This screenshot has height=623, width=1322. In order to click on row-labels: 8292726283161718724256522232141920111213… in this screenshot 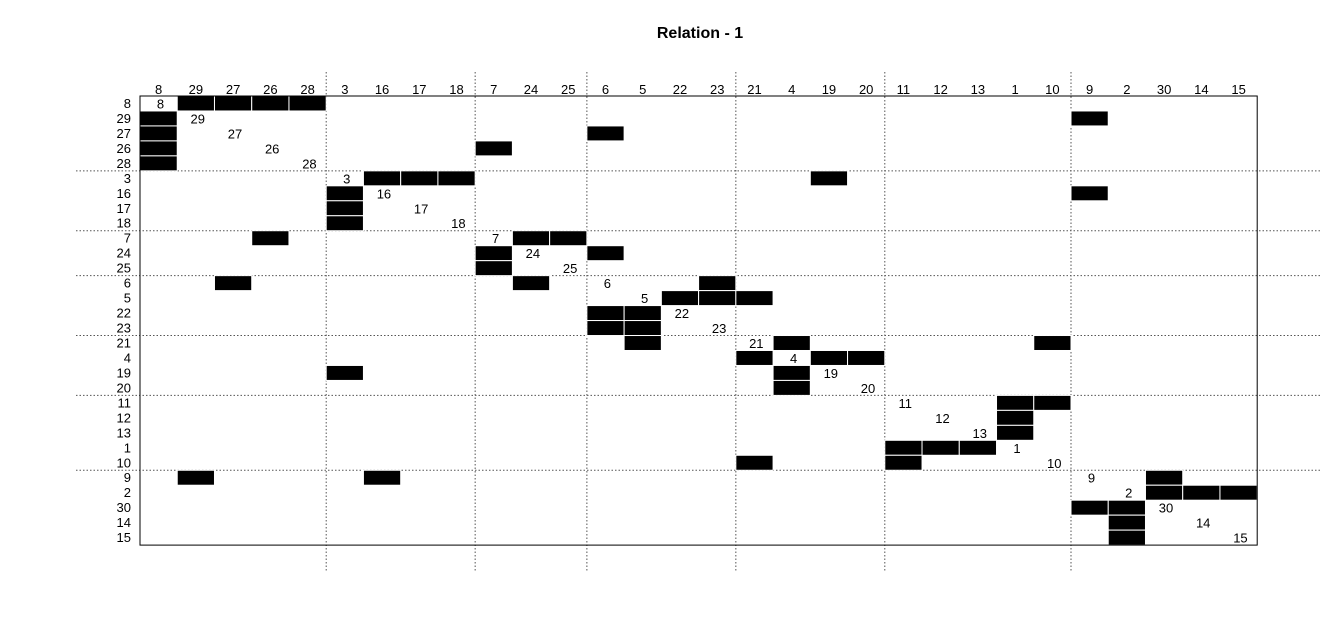, I will do `click(124, 320)`.